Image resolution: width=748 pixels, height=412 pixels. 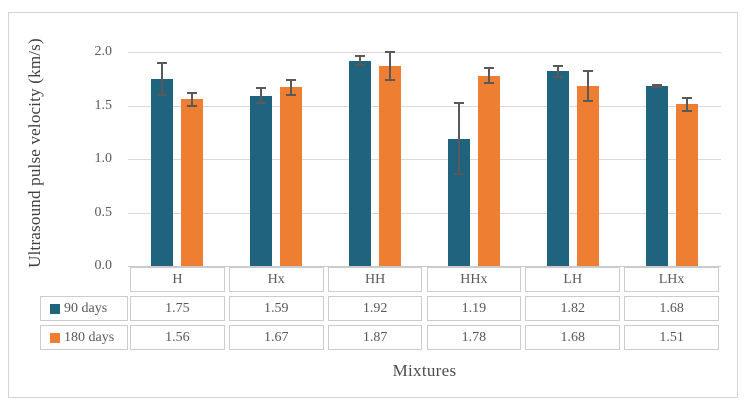 I want to click on y-axis-title: Ultrasound pulse velocity (km/s), so click(x=34, y=153).